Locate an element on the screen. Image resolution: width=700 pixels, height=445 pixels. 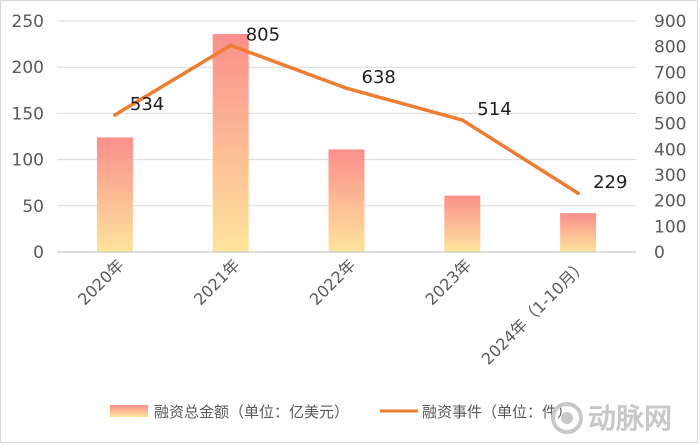
legend-bar-swatch is located at coordinates (129, 411).